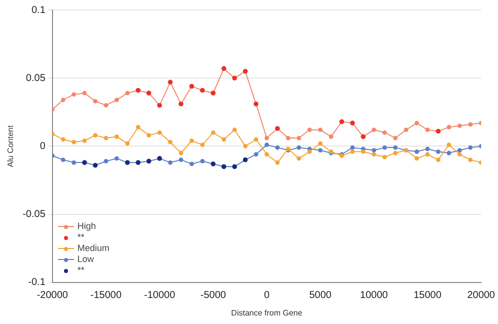 The height and width of the screenshot is (324, 498). I want to click on y-tick-label: 0.1, so click(38, 10).